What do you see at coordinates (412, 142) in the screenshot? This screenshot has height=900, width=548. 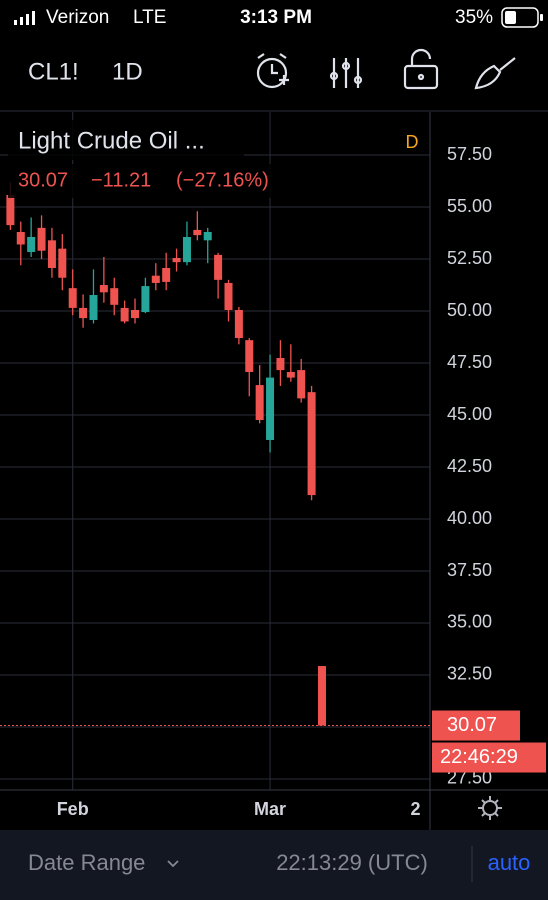 I see `interval-badge: D` at bounding box center [412, 142].